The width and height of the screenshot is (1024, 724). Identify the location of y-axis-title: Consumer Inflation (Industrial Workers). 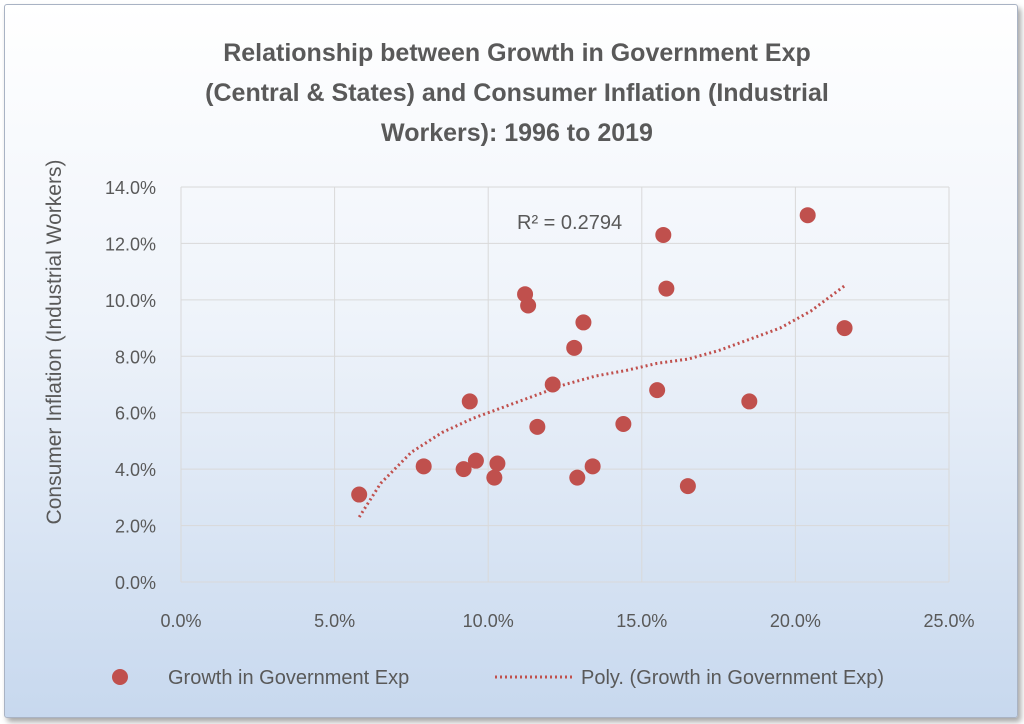
(54, 342).